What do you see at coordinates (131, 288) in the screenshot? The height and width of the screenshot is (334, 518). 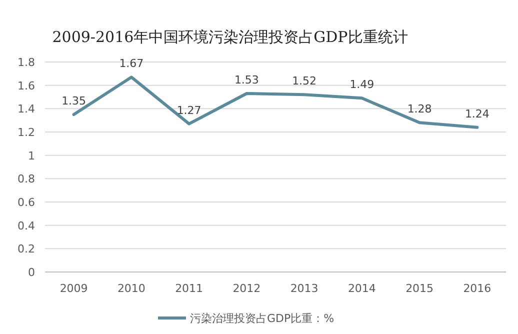 I see `x-tick-label: 2010` at bounding box center [131, 288].